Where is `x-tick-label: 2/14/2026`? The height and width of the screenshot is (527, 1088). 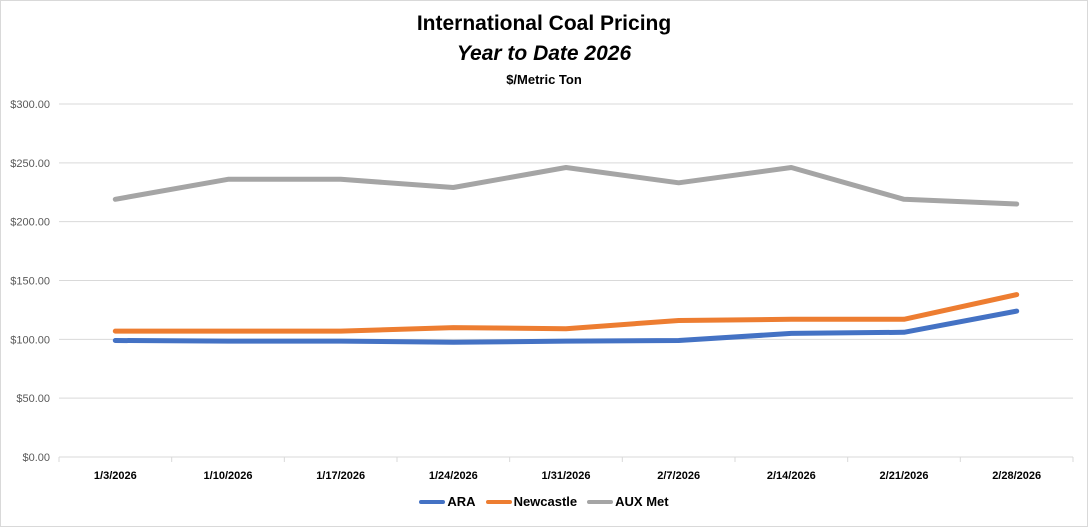 x-tick-label: 2/14/2026 is located at coordinates (791, 476).